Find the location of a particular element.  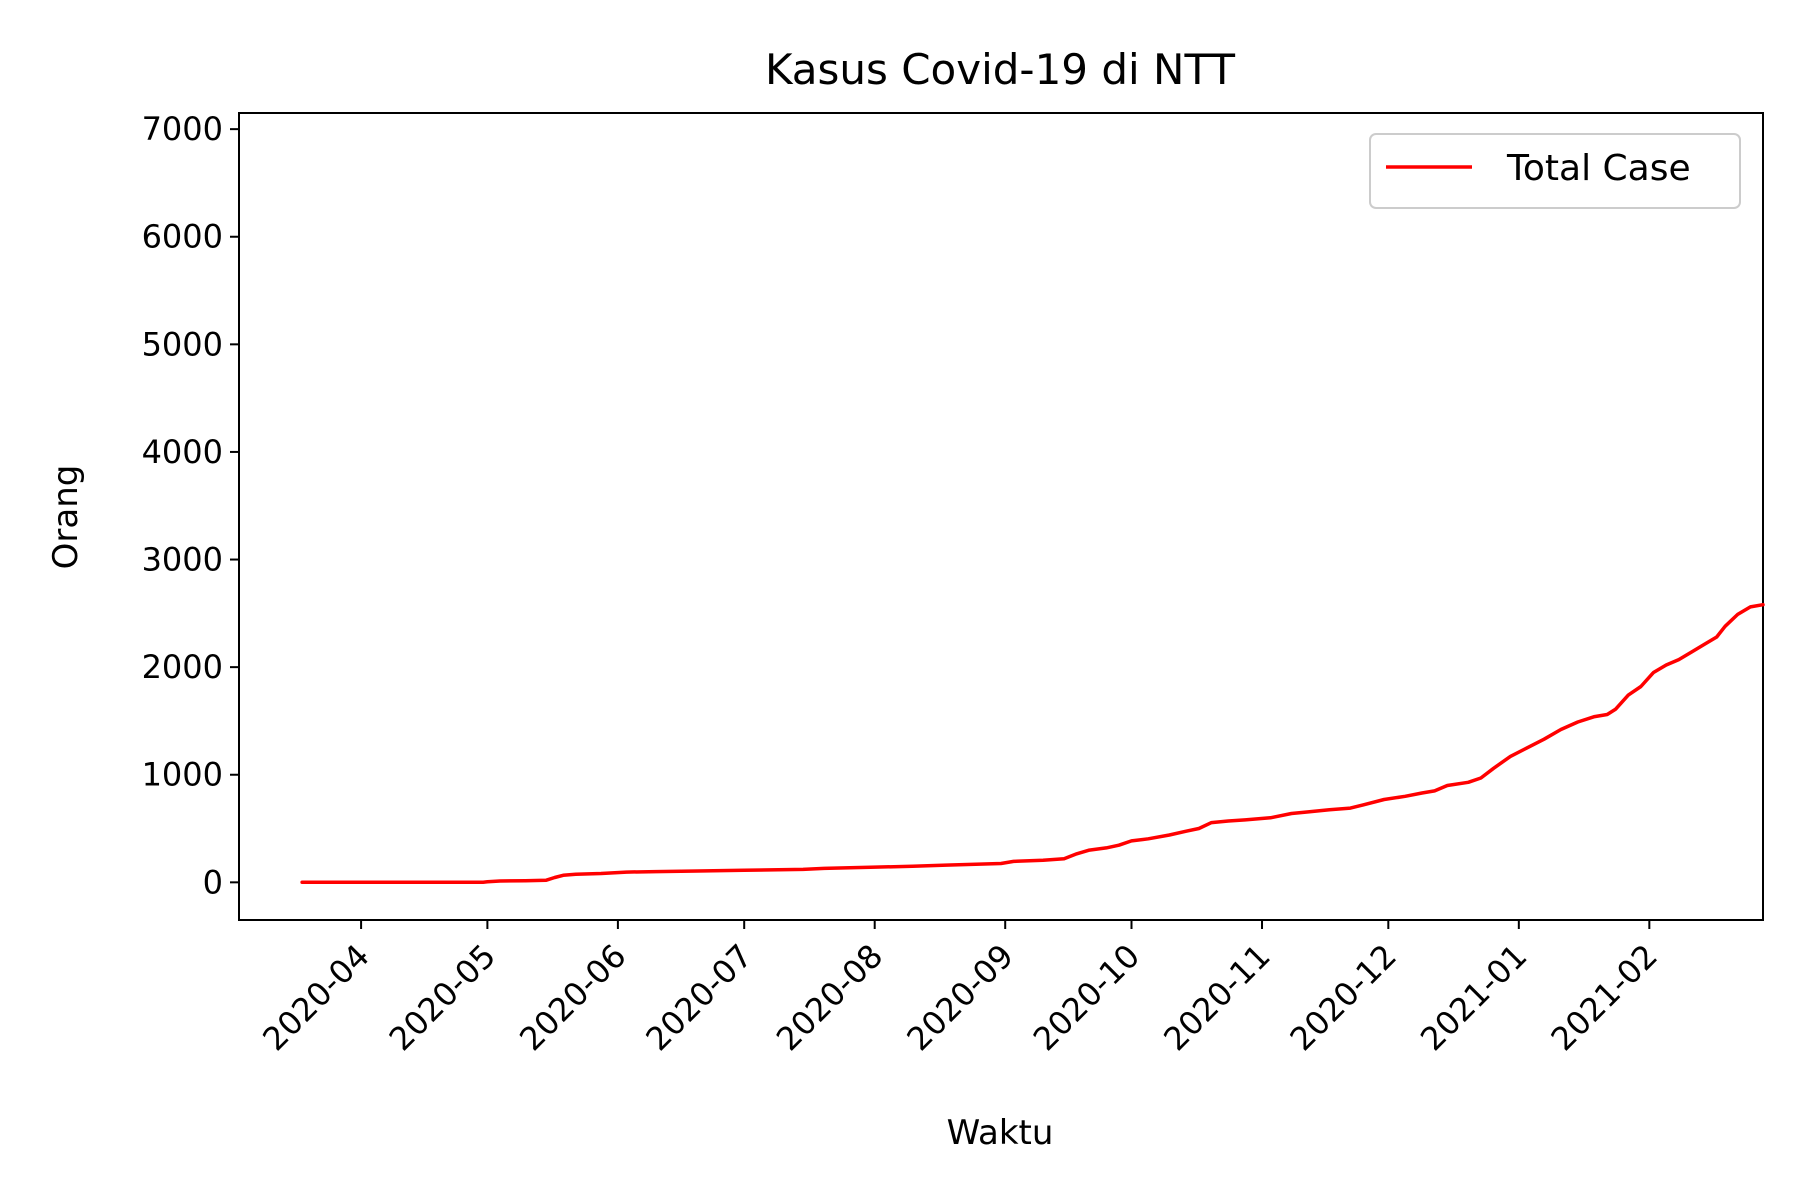

y-tick-label: 0 is located at coordinates (213, 882).